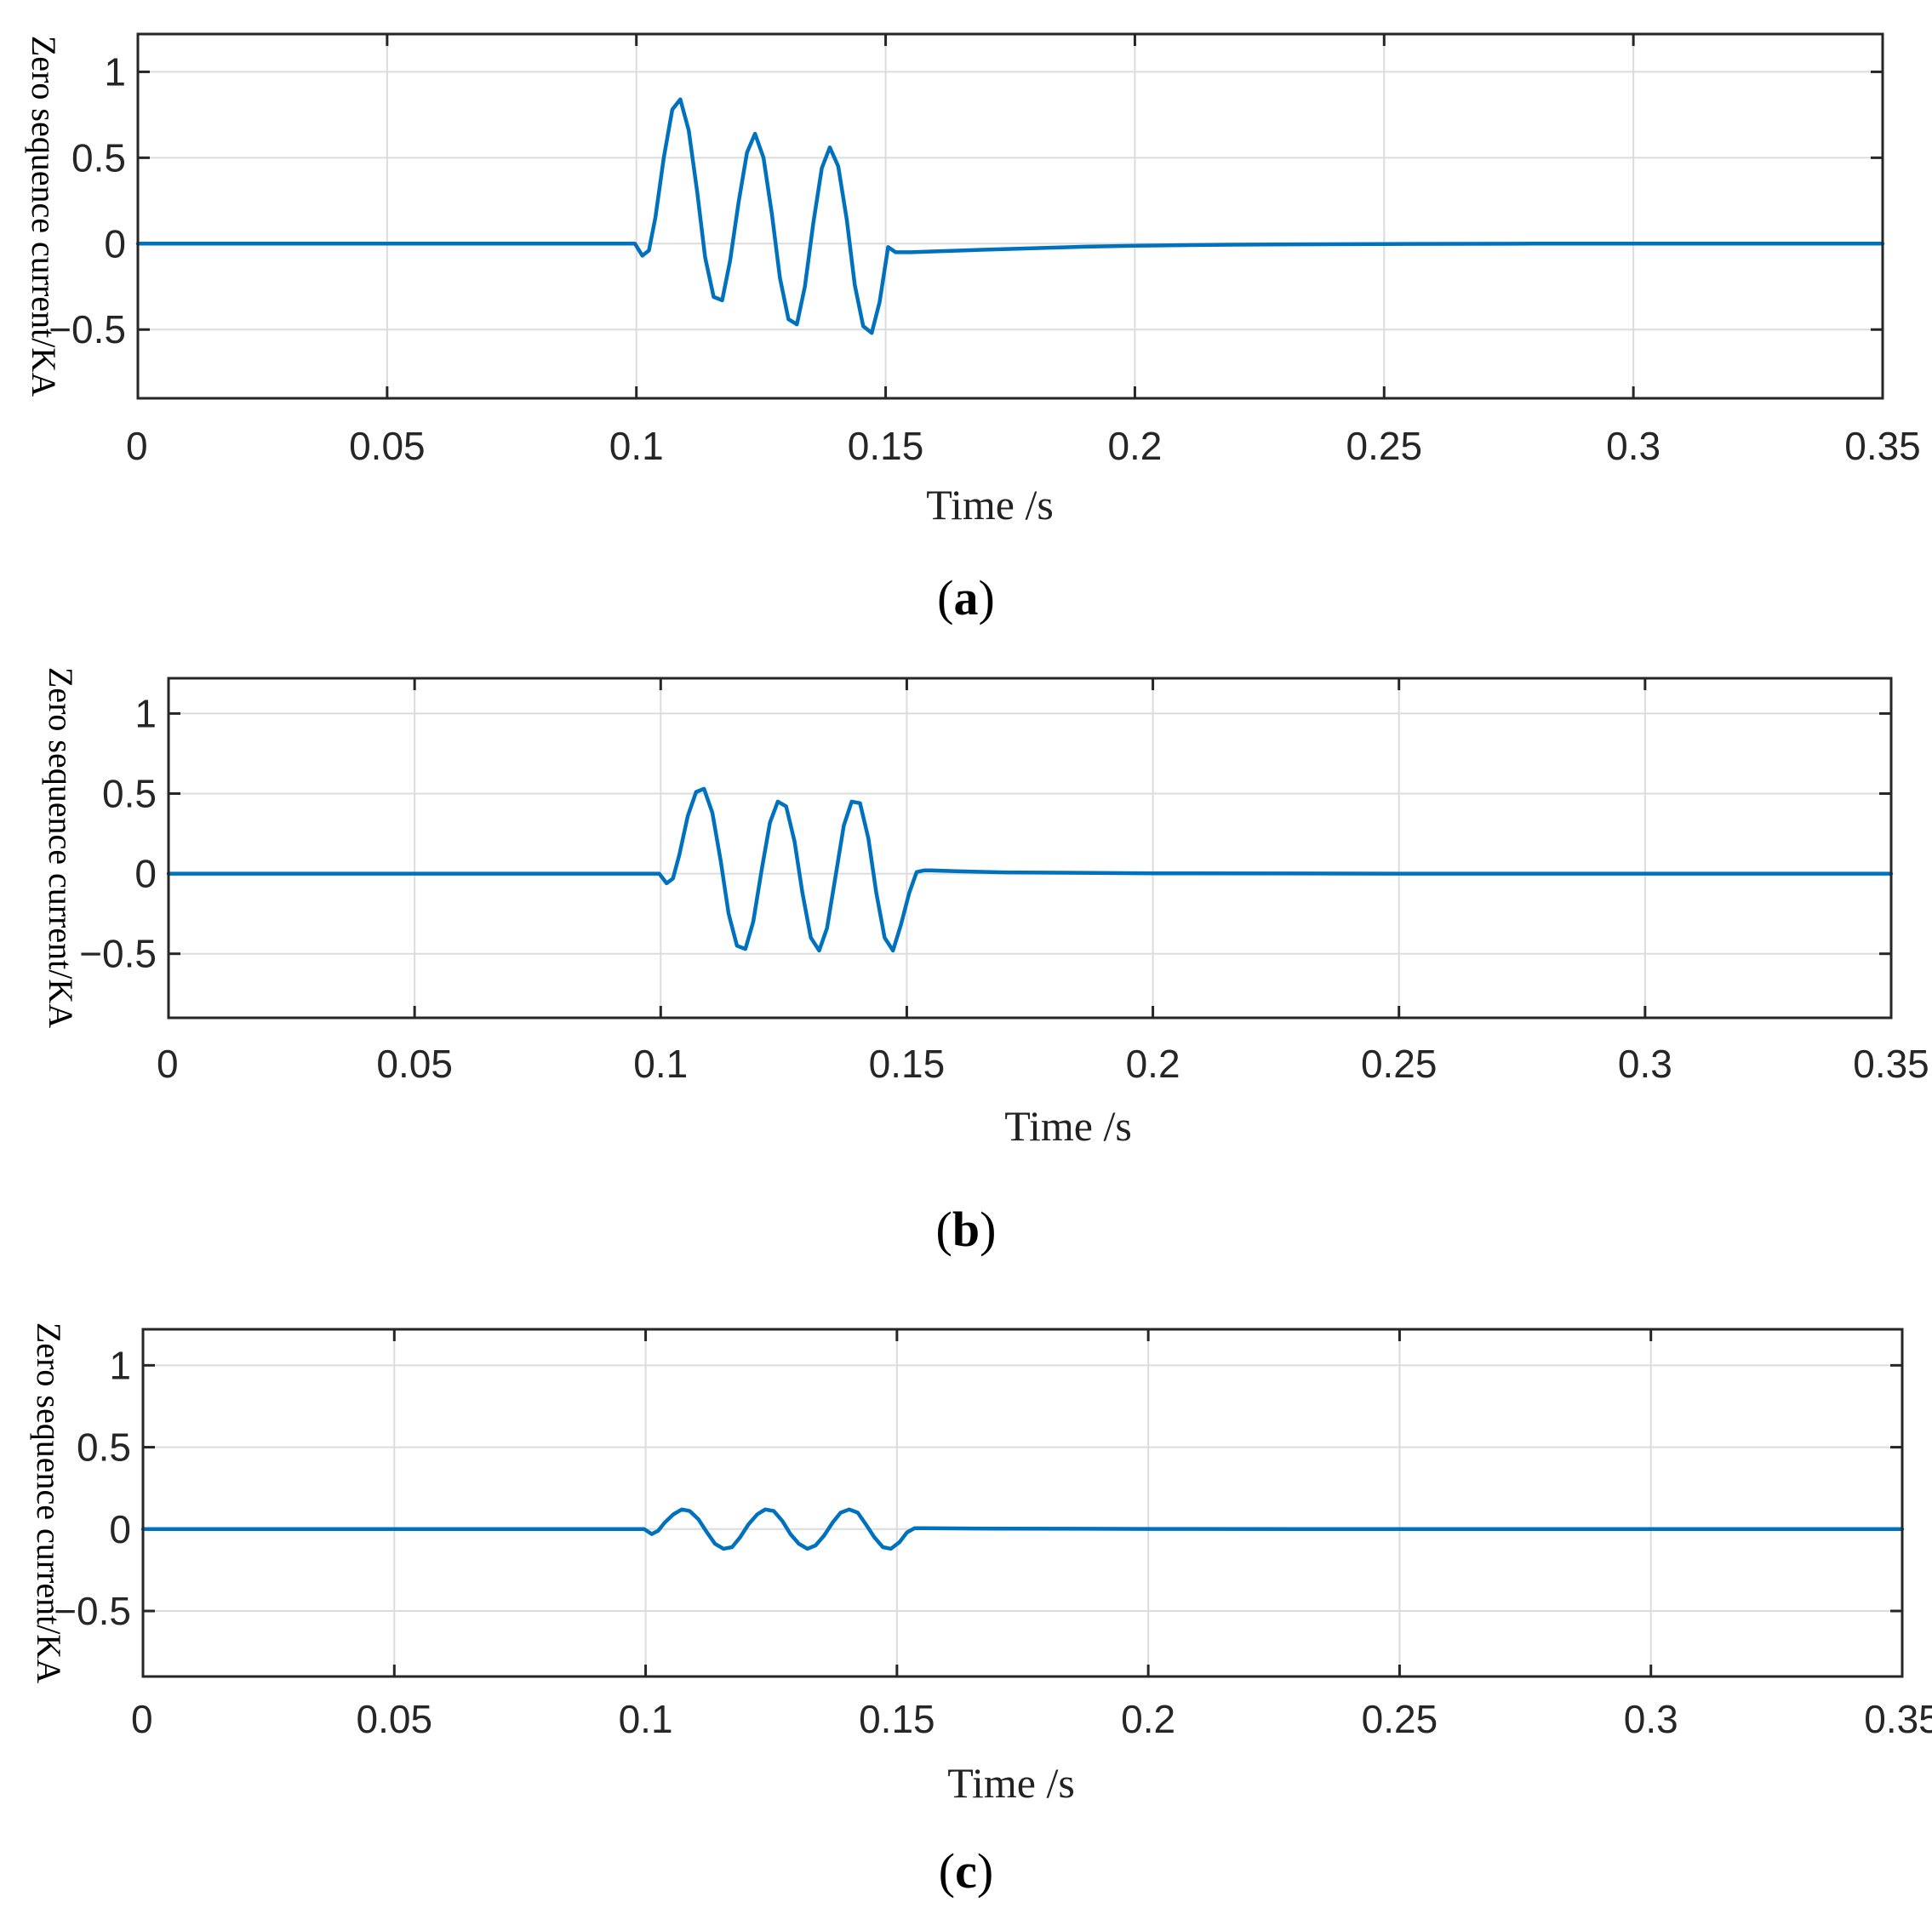 The height and width of the screenshot is (1925, 1932). I want to click on panel-caption: (c), so click(966, 1871).